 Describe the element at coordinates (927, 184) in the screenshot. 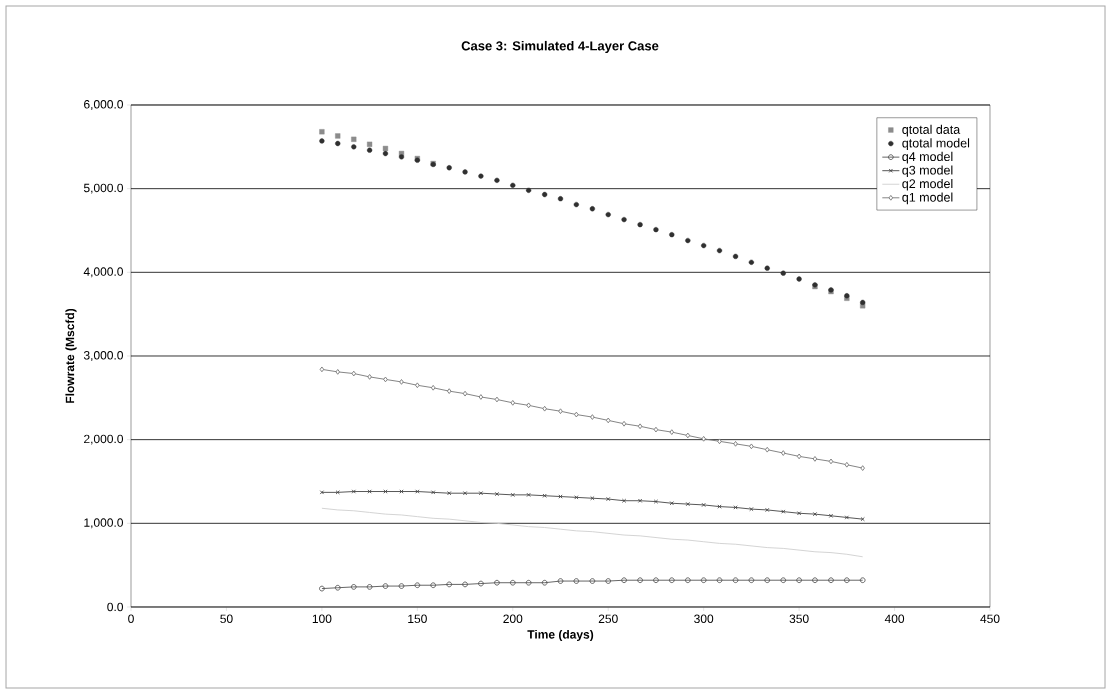

I see `legend-label: q2 model` at that location.